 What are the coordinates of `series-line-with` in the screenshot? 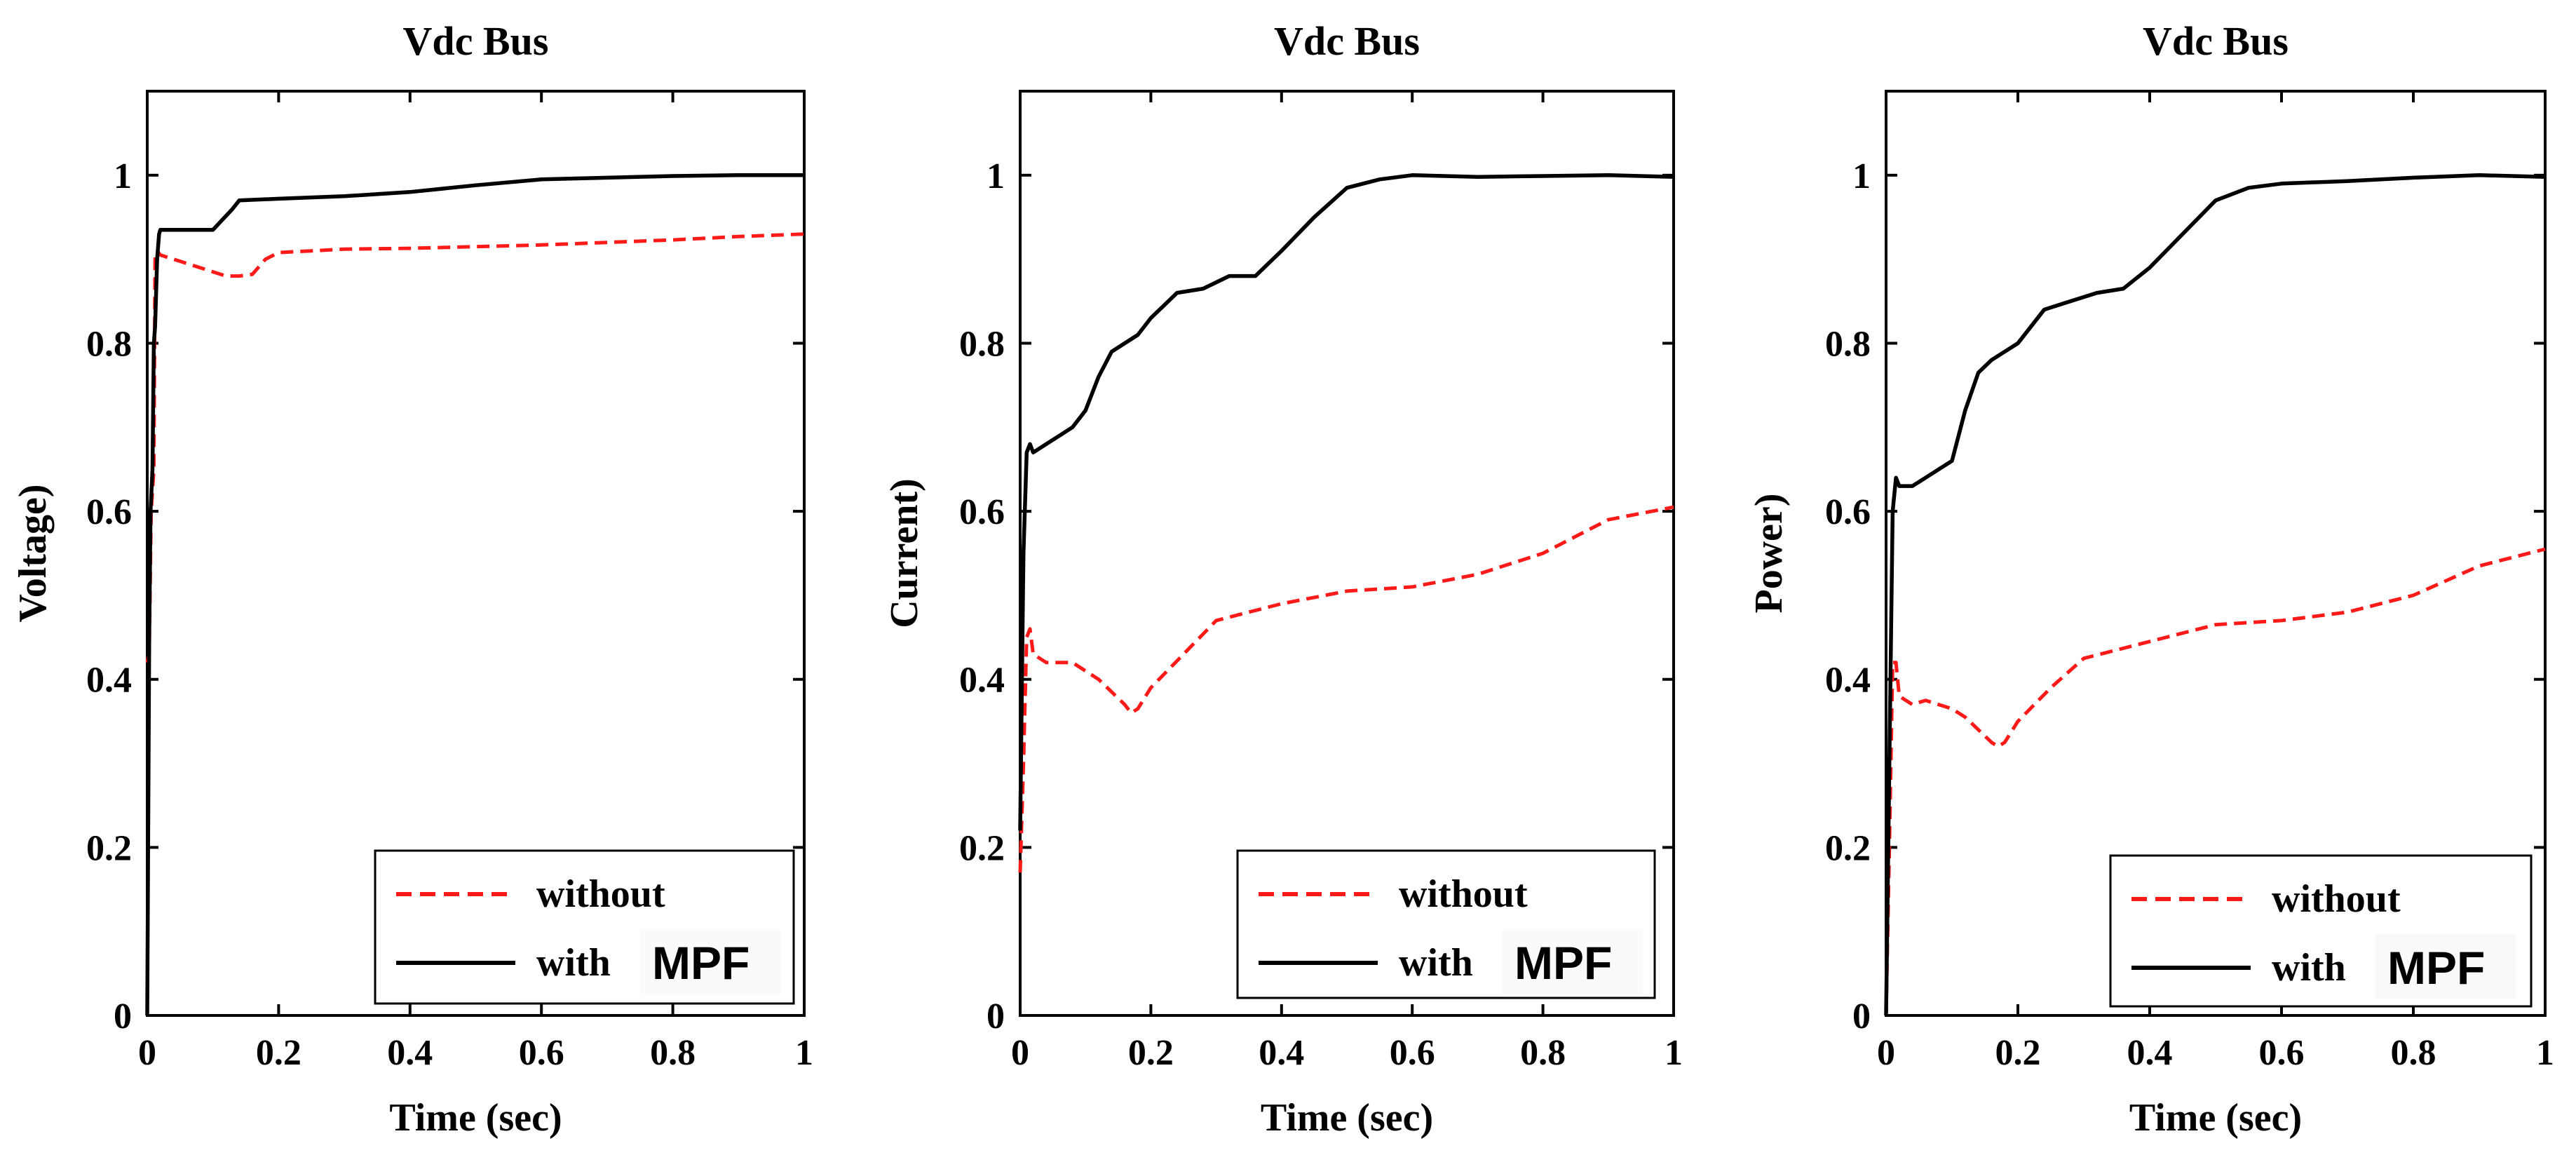 It's located at (1346, 502).